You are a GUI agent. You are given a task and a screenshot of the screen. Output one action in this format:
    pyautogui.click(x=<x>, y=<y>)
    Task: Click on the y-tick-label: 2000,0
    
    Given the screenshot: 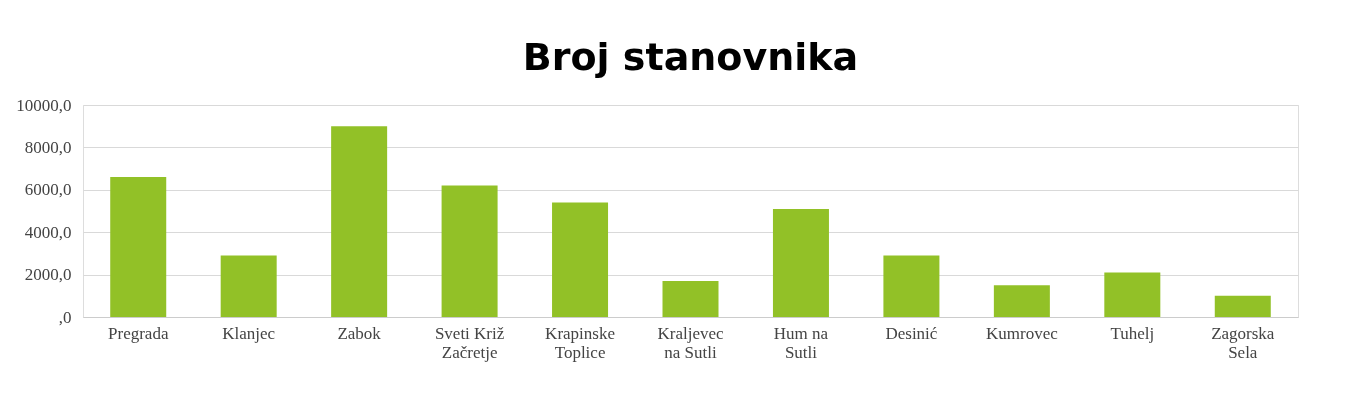 What is the action you would take?
    pyautogui.click(x=48, y=275)
    